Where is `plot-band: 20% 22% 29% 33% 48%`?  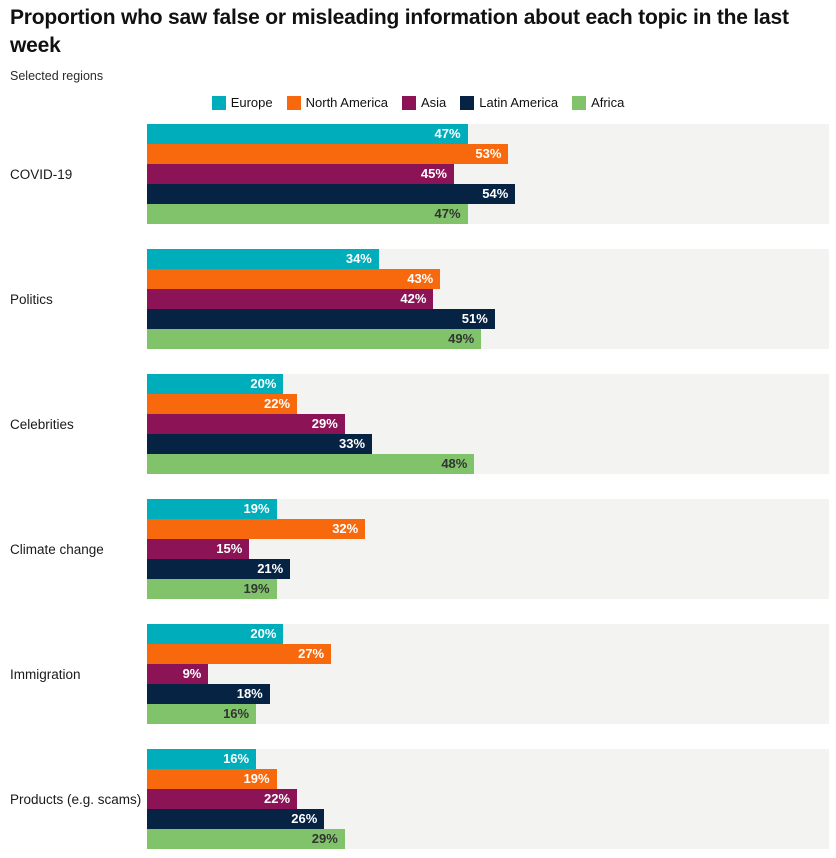 plot-band: 20% 22% 29% 33% 48% is located at coordinates (488, 424).